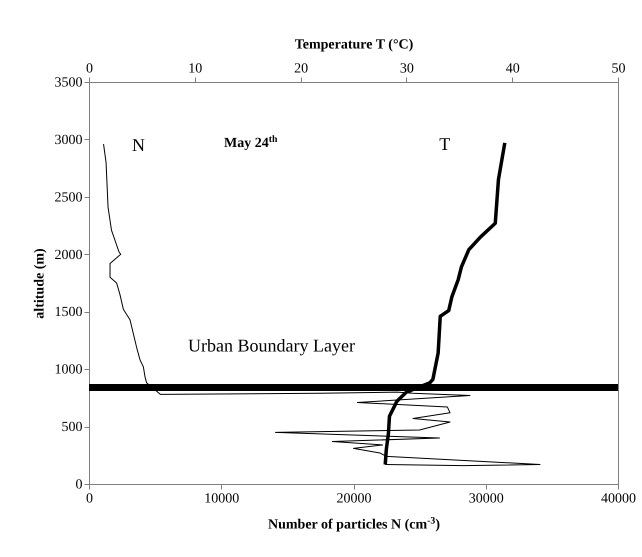 The image size is (642, 557). Describe the element at coordinates (407, 69) in the screenshot. I see `x2-tick-label: 30` at that location.